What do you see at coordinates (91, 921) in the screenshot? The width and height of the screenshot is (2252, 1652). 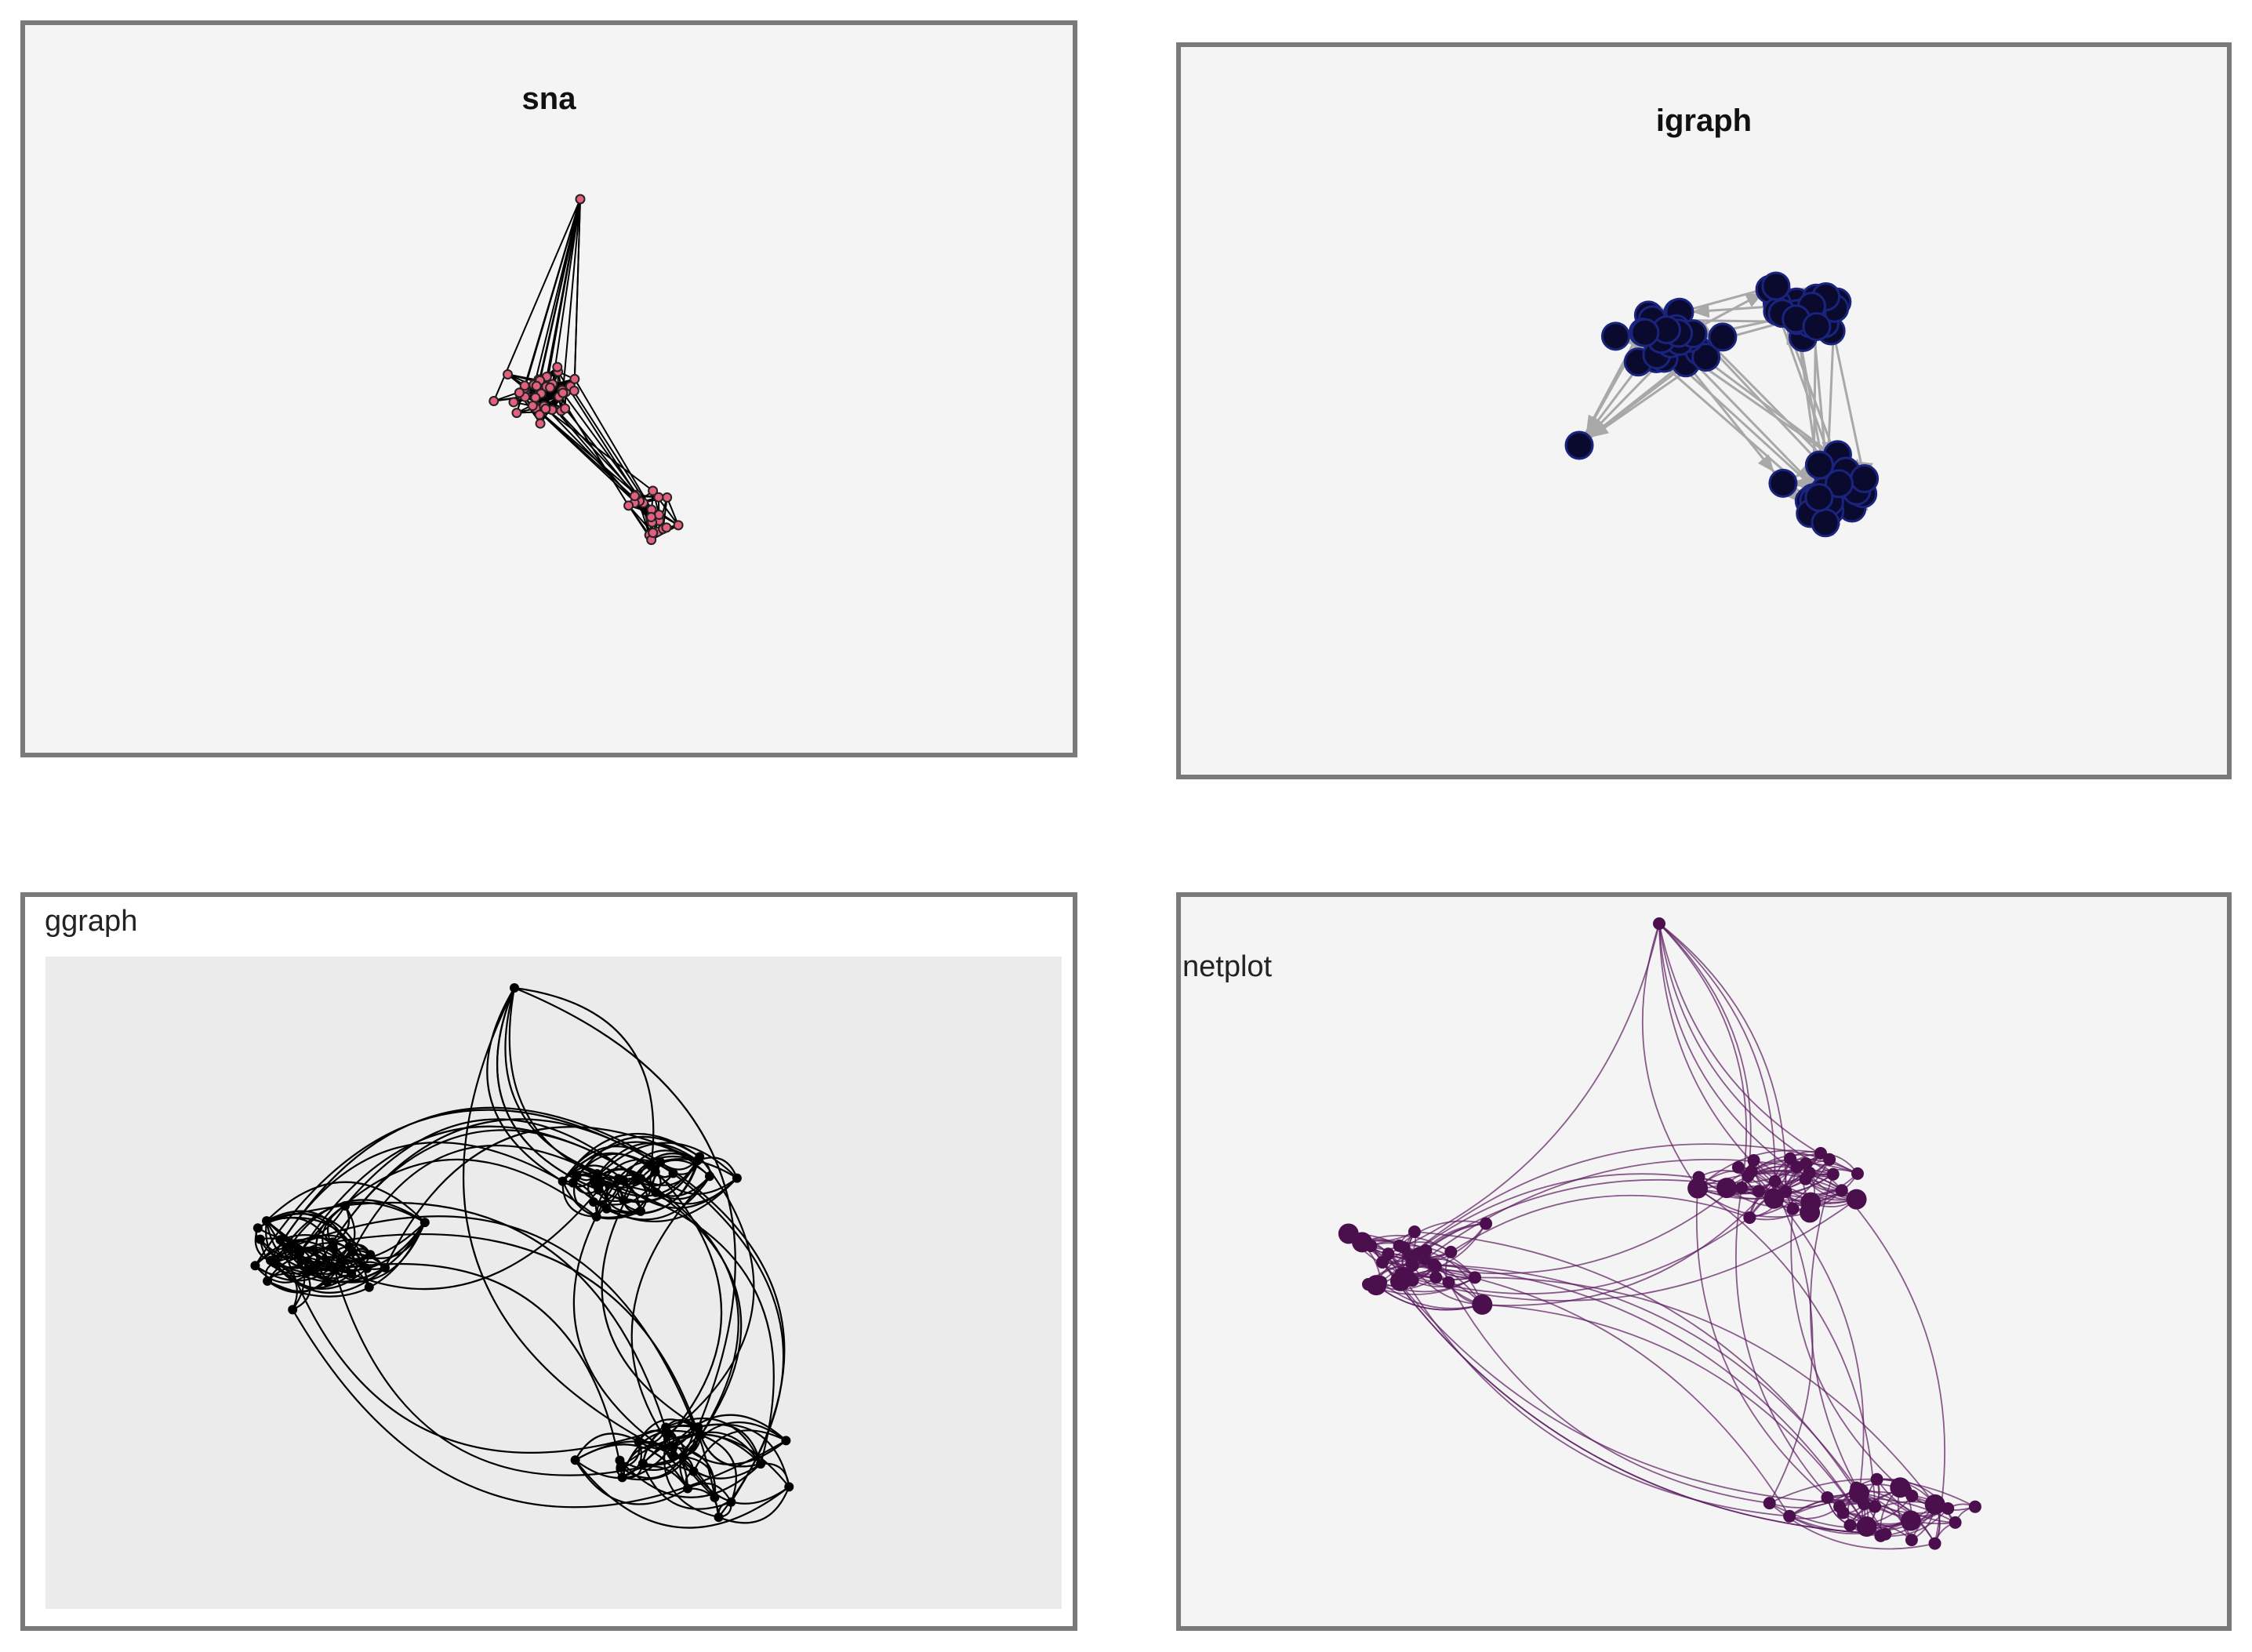 I see `ggraph-title: ggraph` at bounding box center [91, 921].